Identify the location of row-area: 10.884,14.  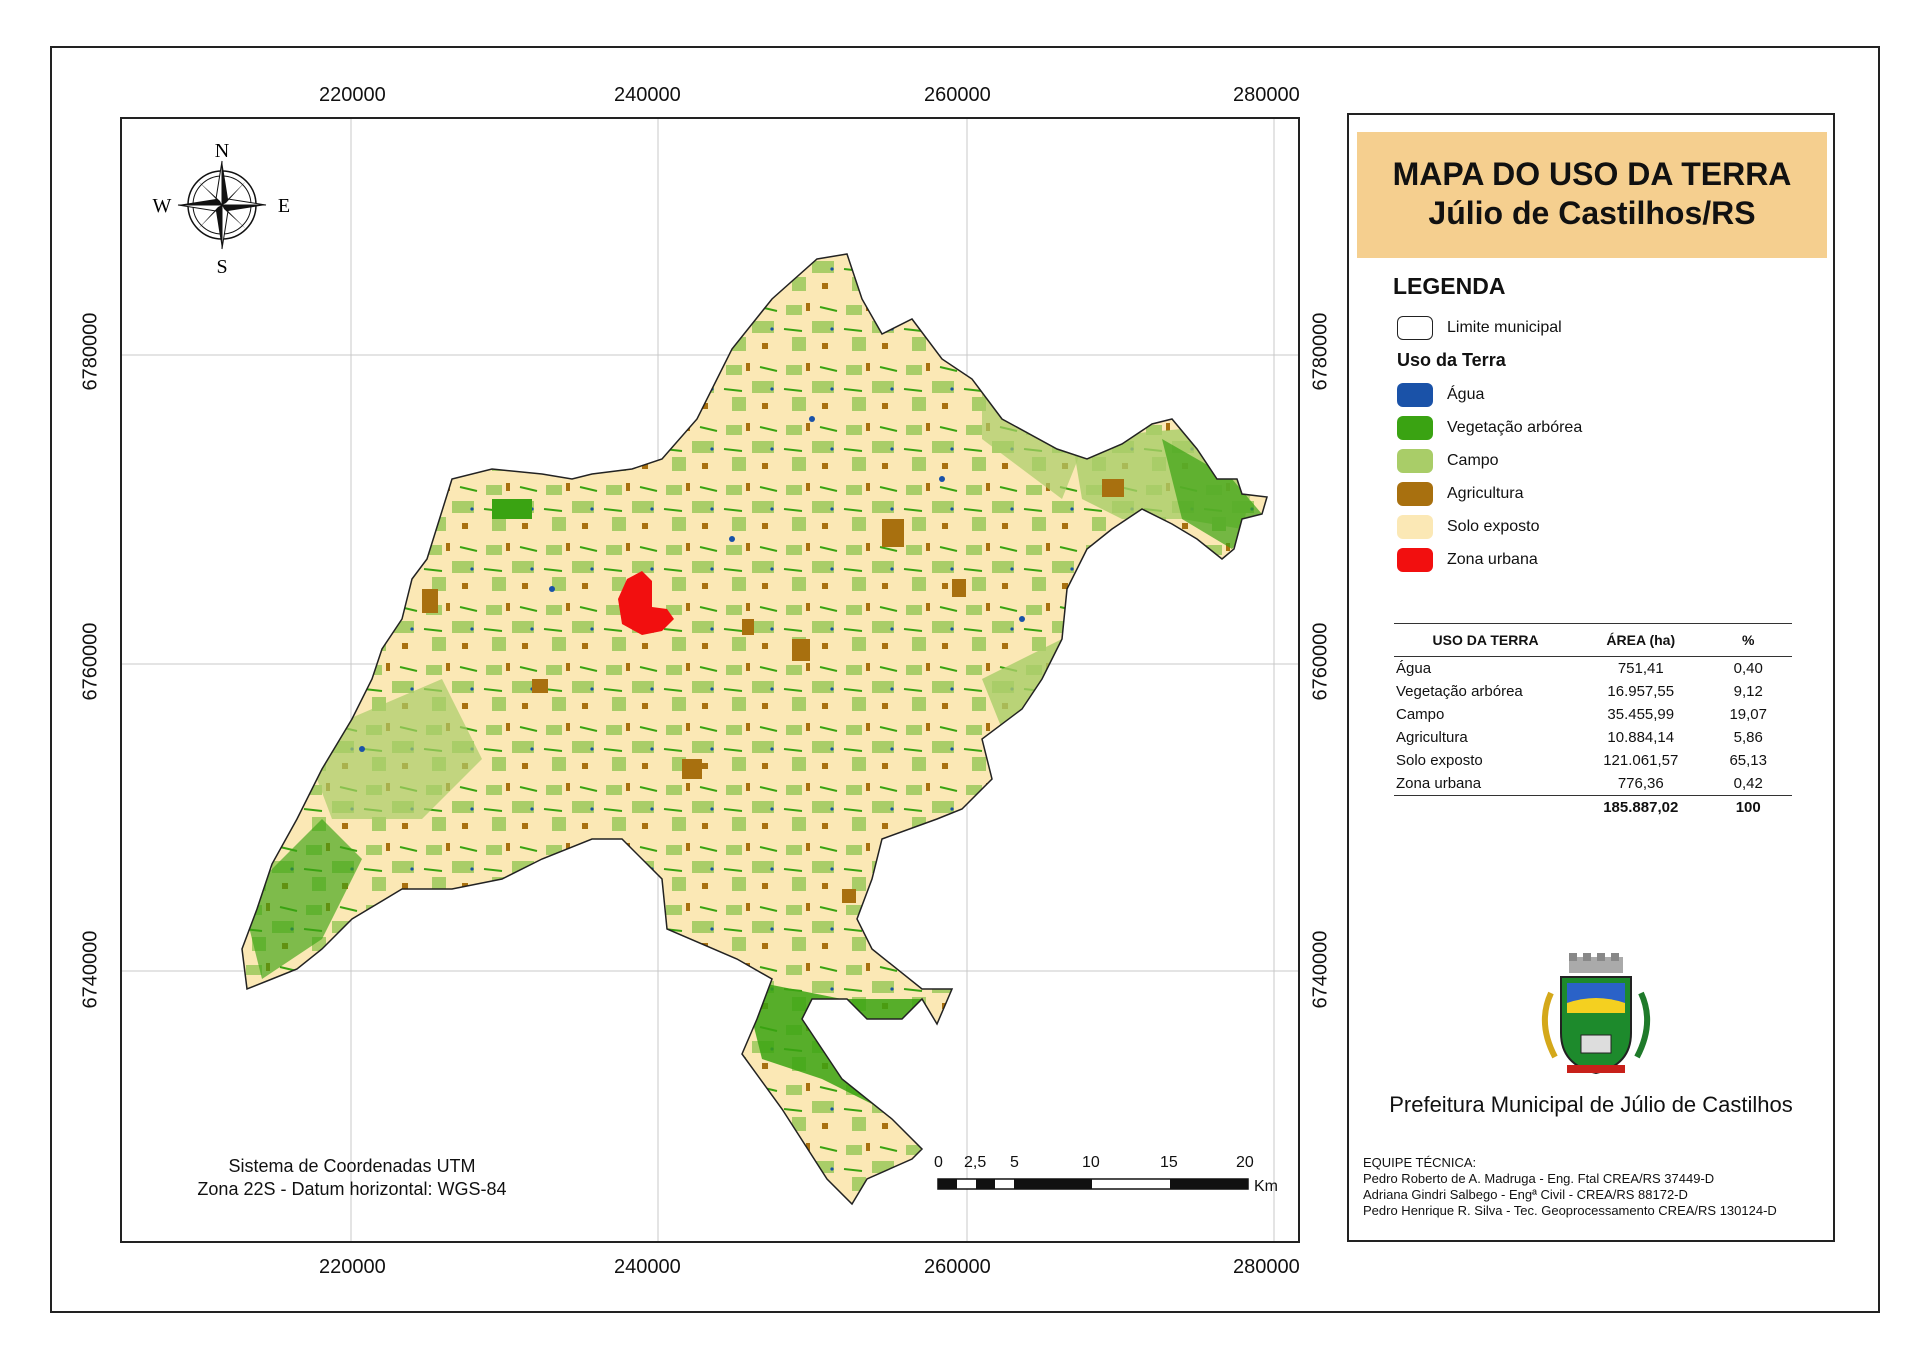
(1641, 737).